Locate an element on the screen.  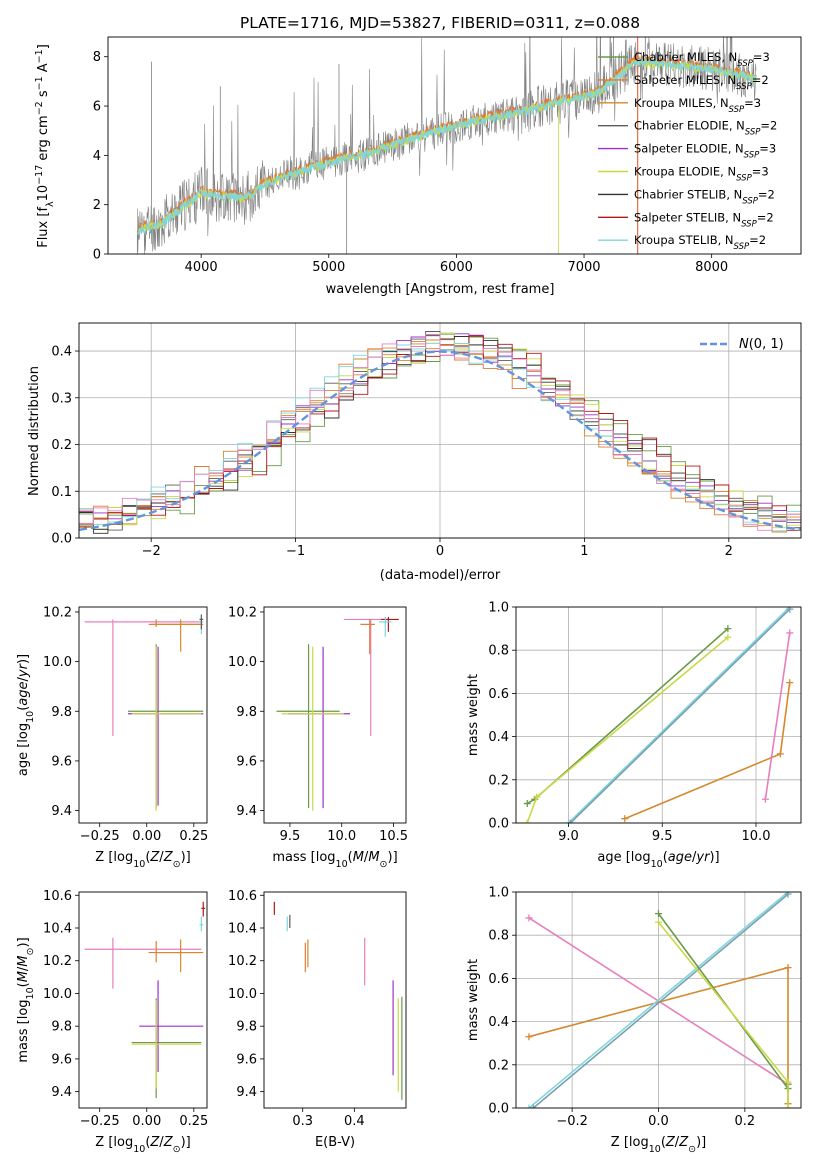
x-tick-label: 10.5 is located at coordinates (393, 836).